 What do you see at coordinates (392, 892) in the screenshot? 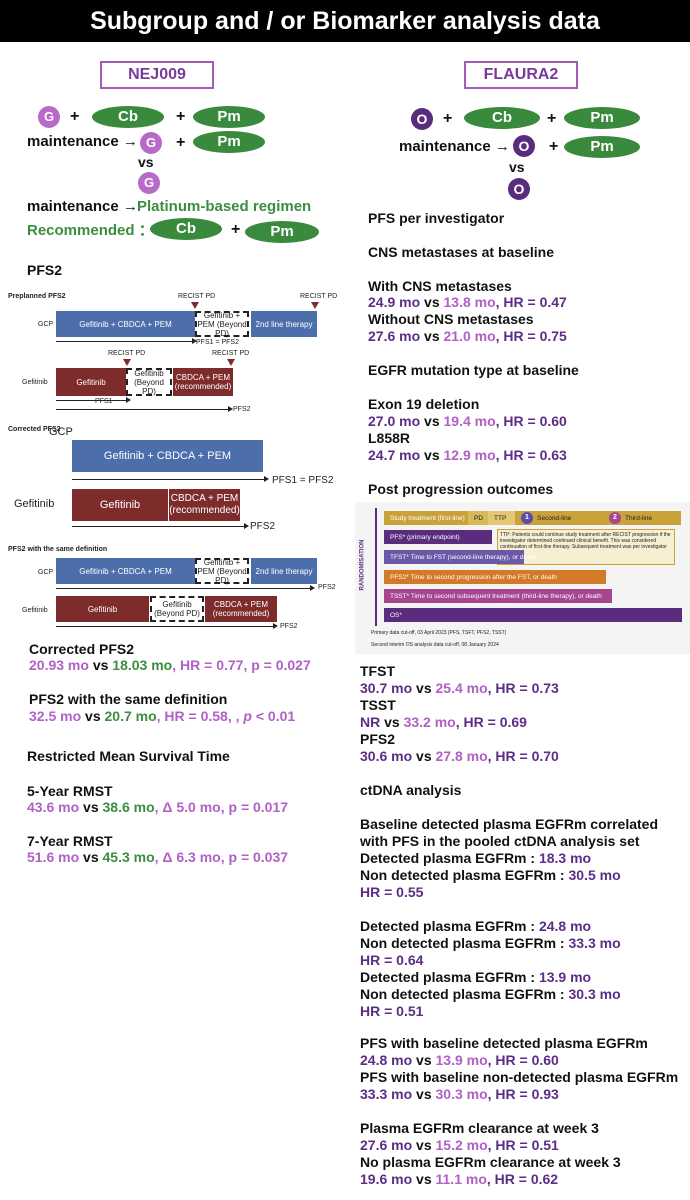
I see `hr-text: HR = 0.55` at bounding box center [392, 892].